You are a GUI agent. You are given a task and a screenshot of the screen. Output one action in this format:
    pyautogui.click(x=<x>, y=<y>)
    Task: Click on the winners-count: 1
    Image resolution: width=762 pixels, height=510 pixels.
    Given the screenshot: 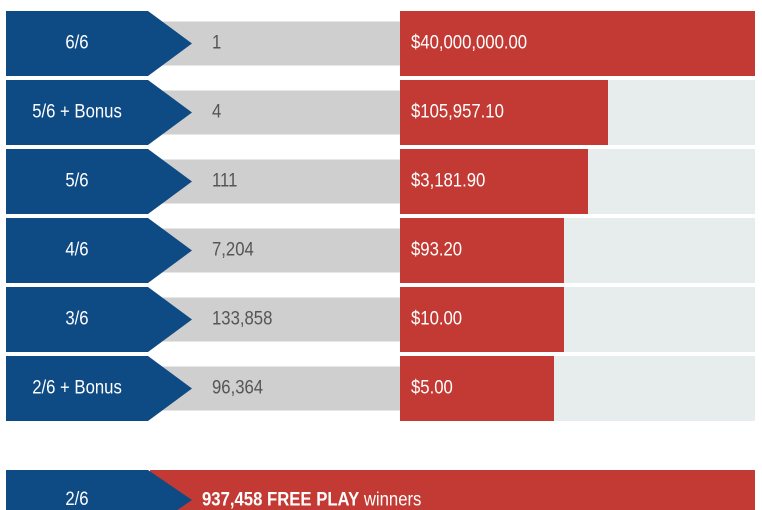 What is the action you would take?
    pyautogui.click(x=216, y=42)
    